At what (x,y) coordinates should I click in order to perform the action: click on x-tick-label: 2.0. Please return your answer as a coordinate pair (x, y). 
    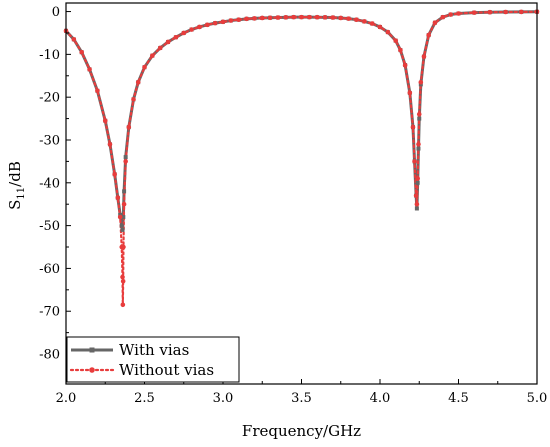
    Looking at the image, I should click on (66, 398).